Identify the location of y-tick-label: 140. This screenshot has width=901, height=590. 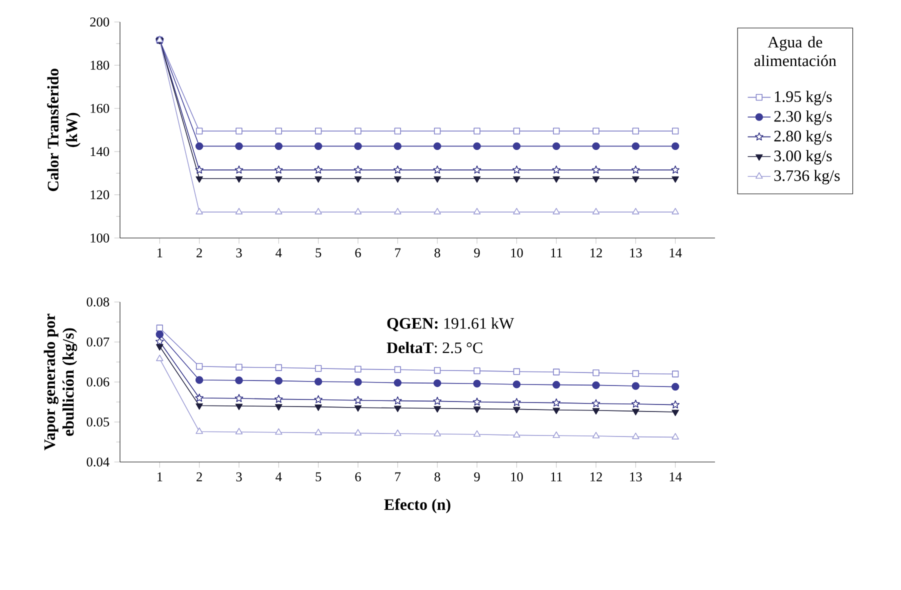
(100, 151).